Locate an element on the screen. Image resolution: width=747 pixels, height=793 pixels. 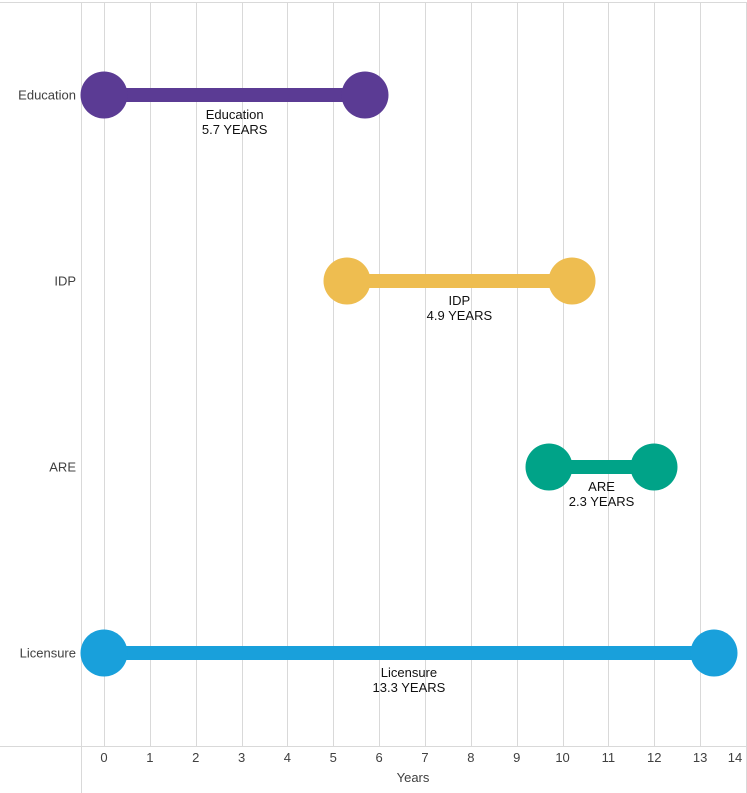
y-axis-label-licensure: Licensure is located at coordinates (47, 653).